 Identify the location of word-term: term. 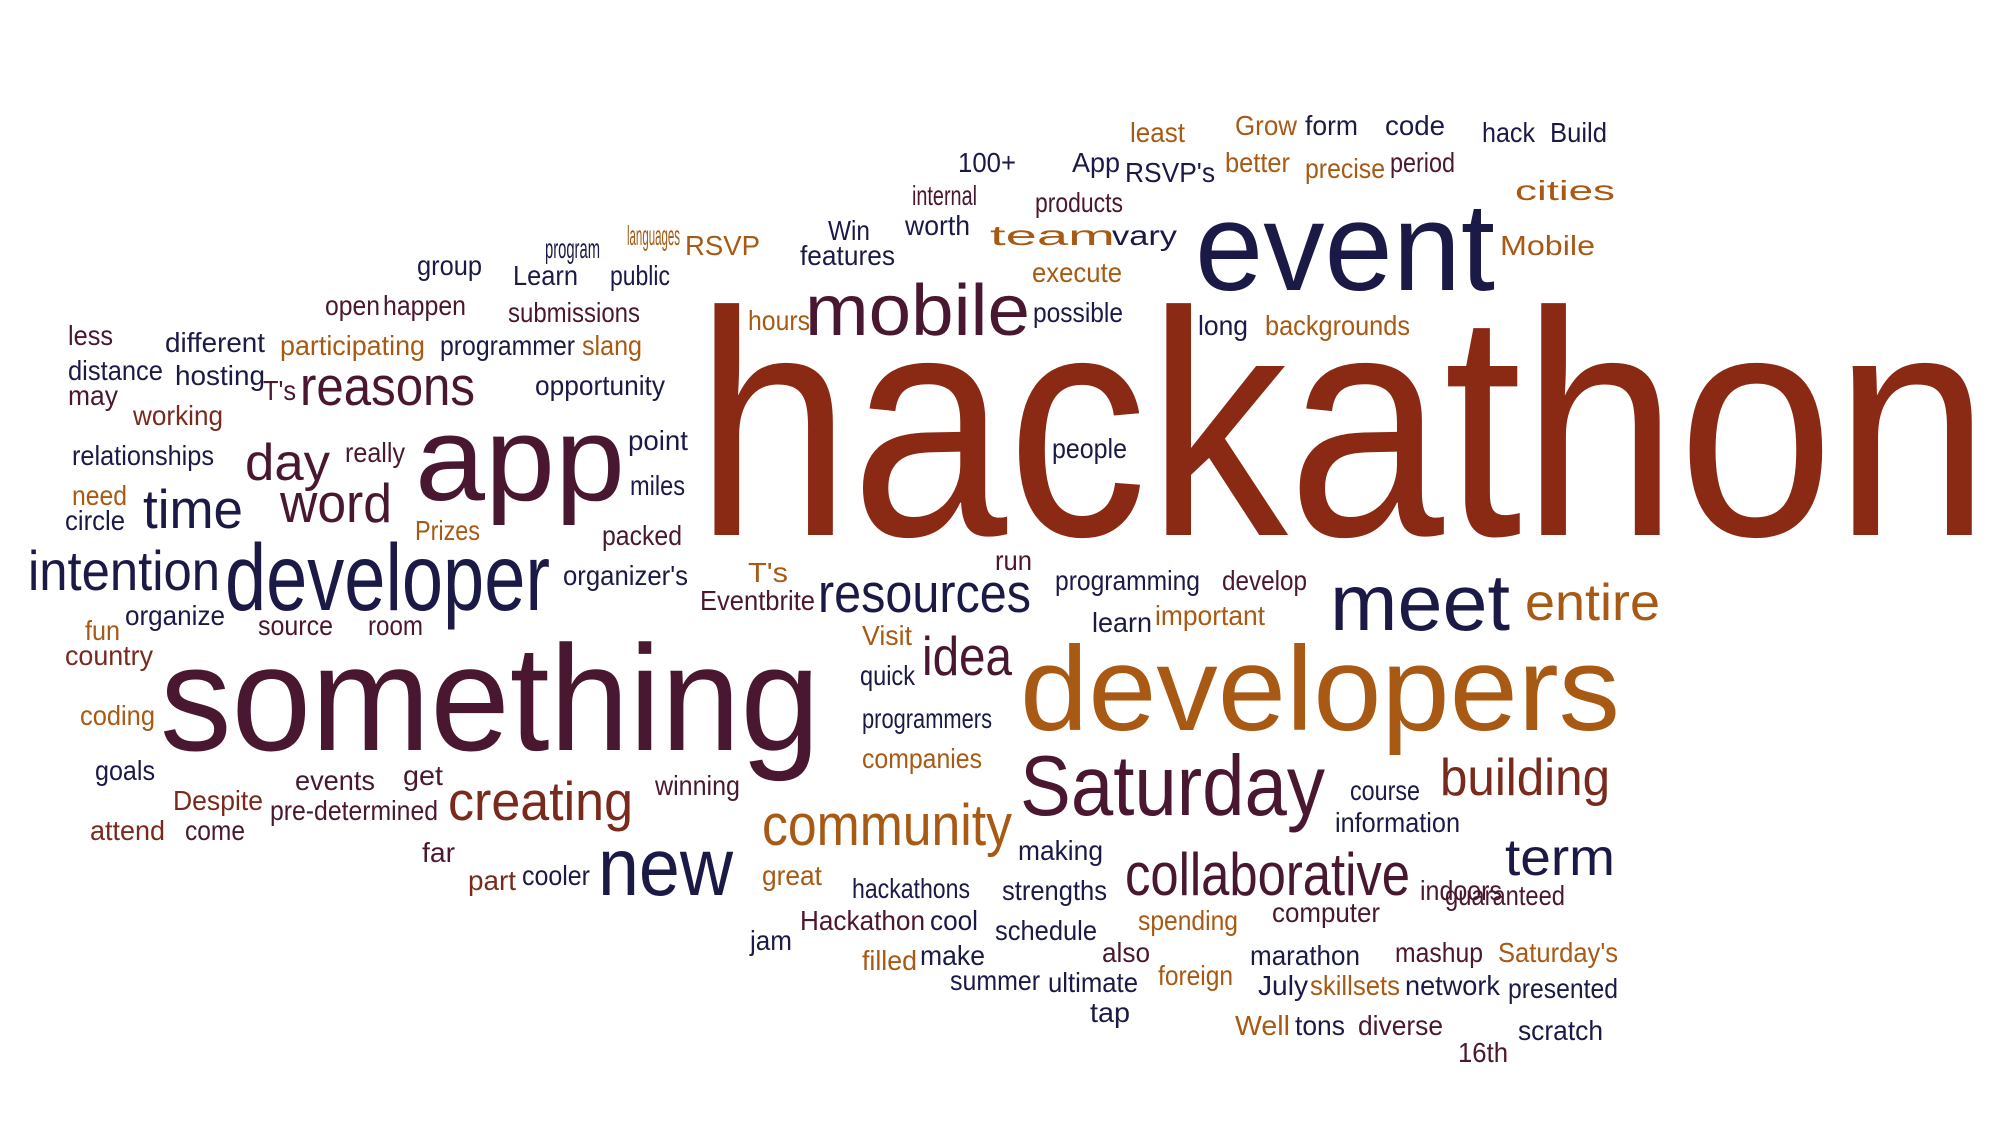
(1560, 858).